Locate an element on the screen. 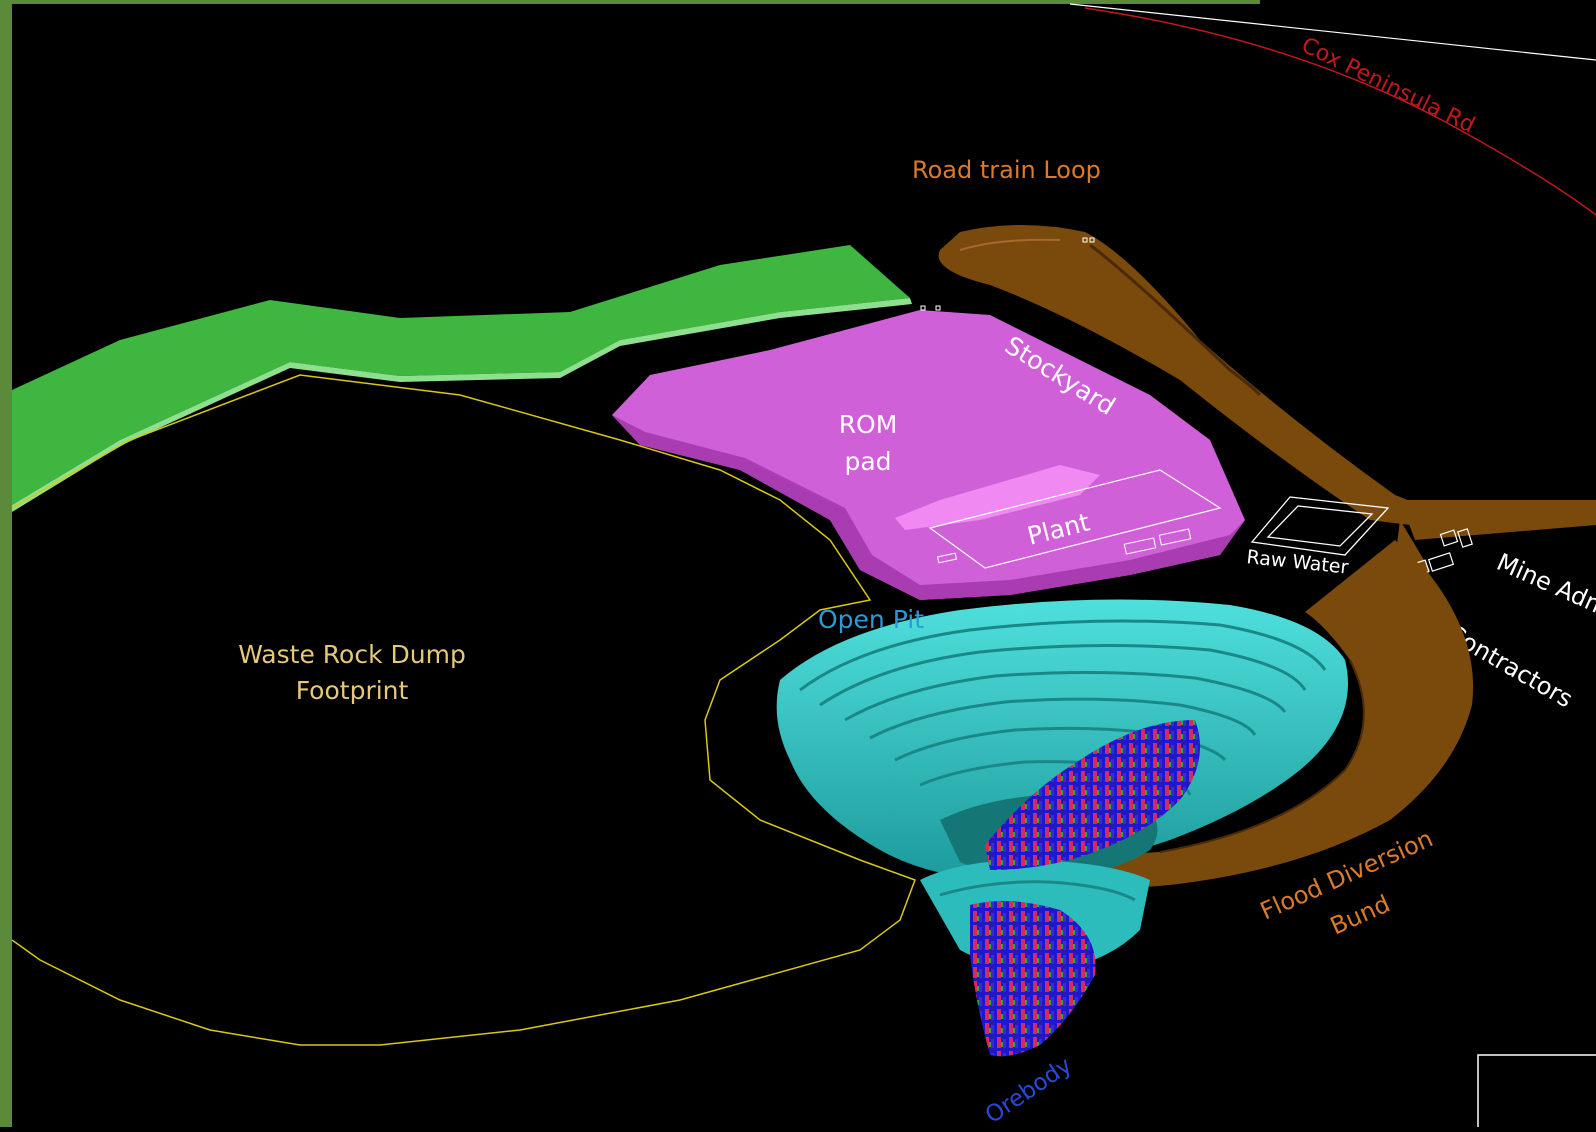 Image resolution: width=1596 pixels, height=1132 pixels. waste-rock-dump-label-line2: Footprint is located at coordinates (352, 690).